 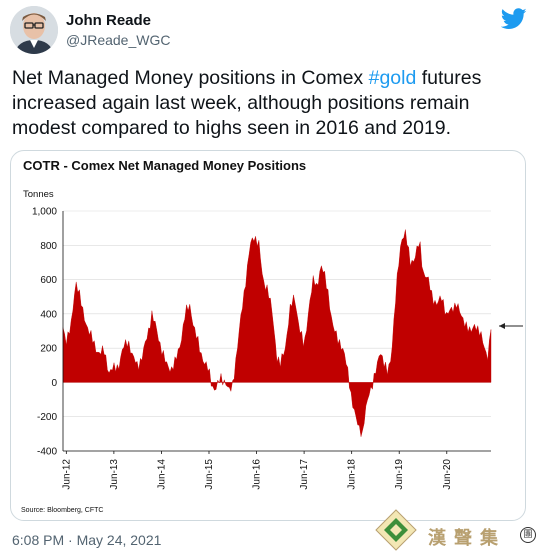 What do you see at coordinates (447, 474) in the screenshot?
I see `x-tick-label: Jun-20` at bounding box center [447, 474].